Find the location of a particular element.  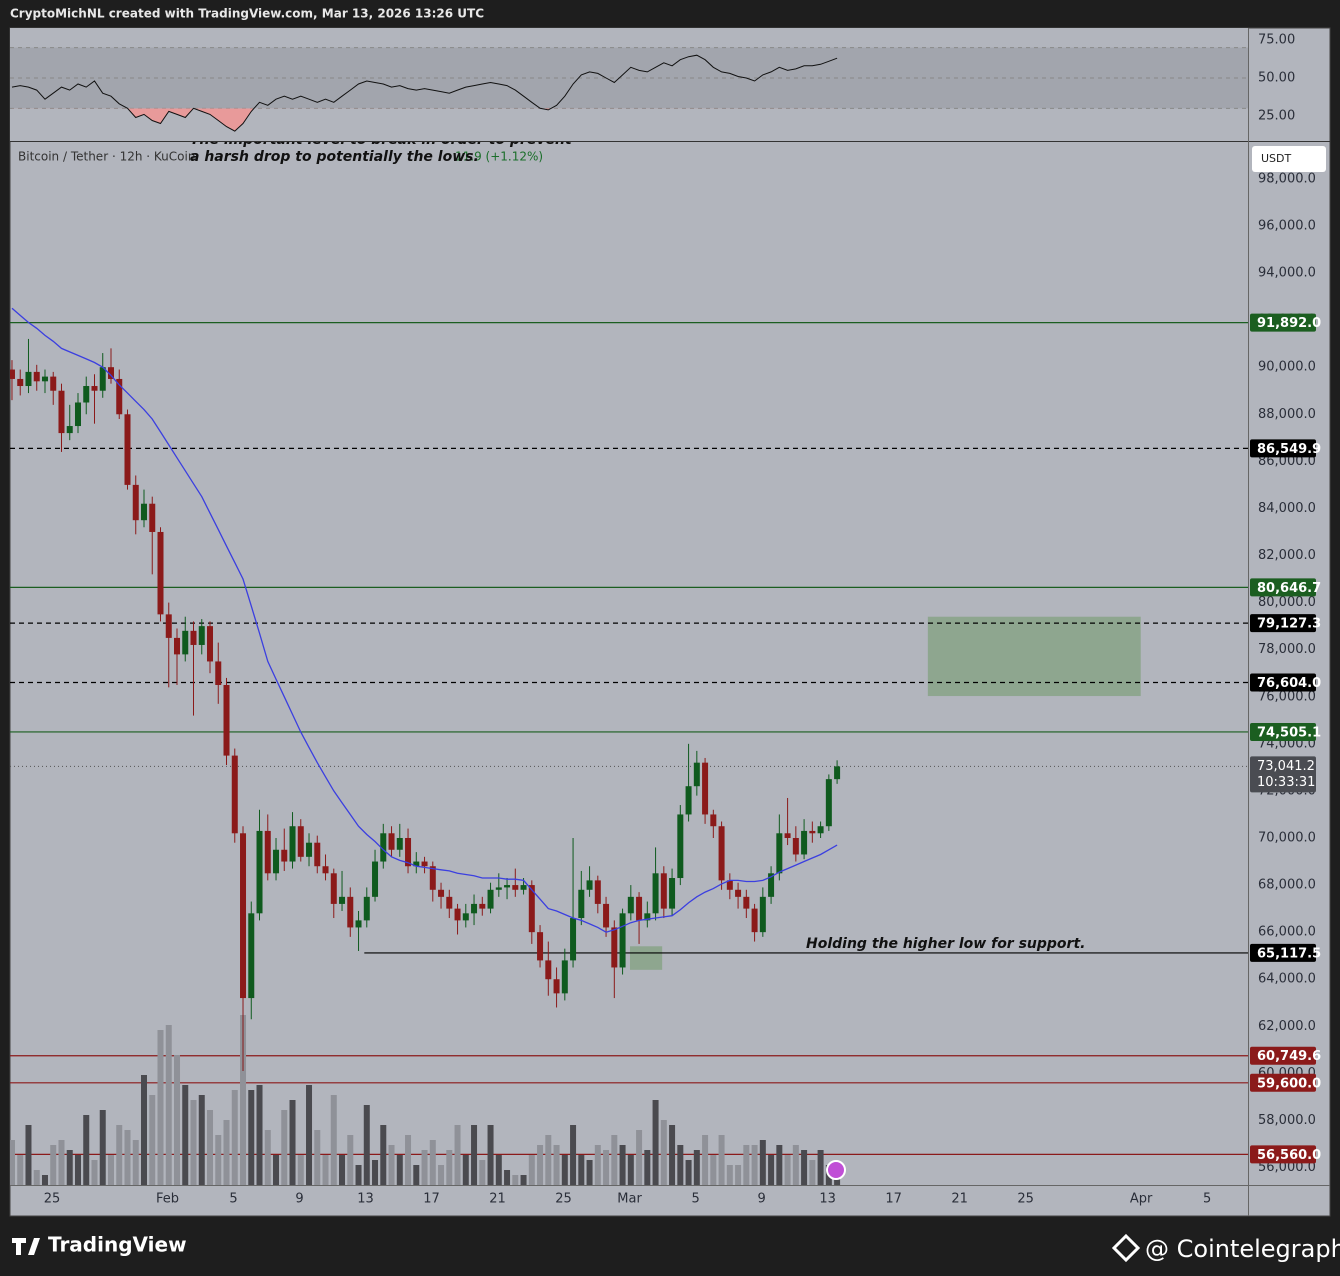

rsi-tick-label: 50.00 is located at coordinates (1276, 77).